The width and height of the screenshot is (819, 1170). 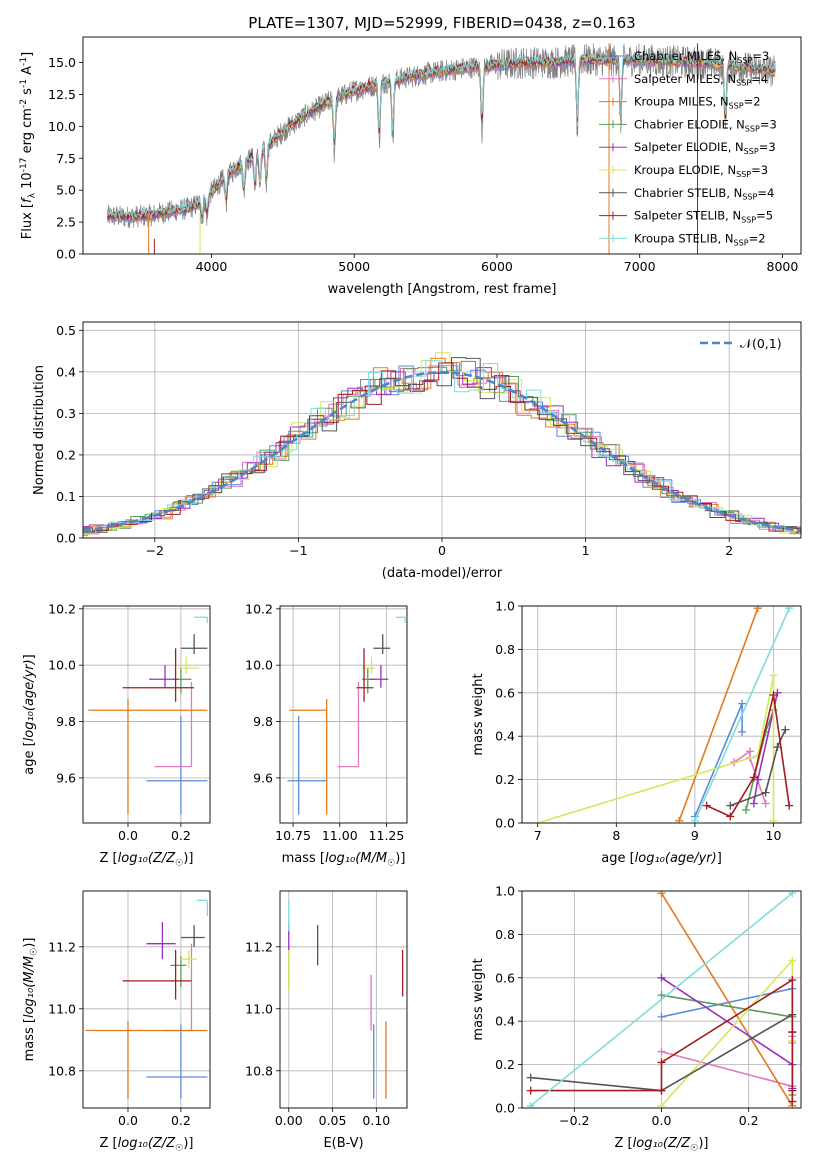 What do you see at coordinates (478, 999) in the screenshot?
I see `y-axis-label: mass weight` at bounding box center [478, 999].